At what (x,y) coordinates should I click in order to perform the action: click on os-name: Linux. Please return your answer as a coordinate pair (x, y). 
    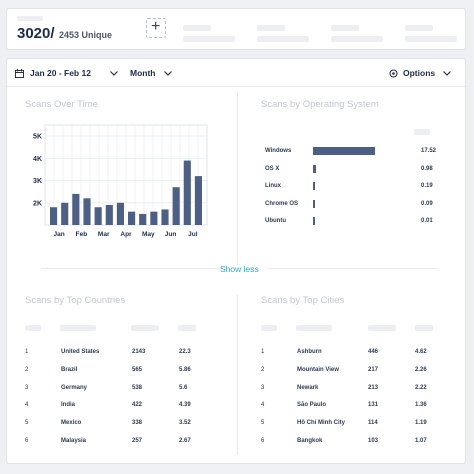
    Looking at the image, I should click on (273, 186).